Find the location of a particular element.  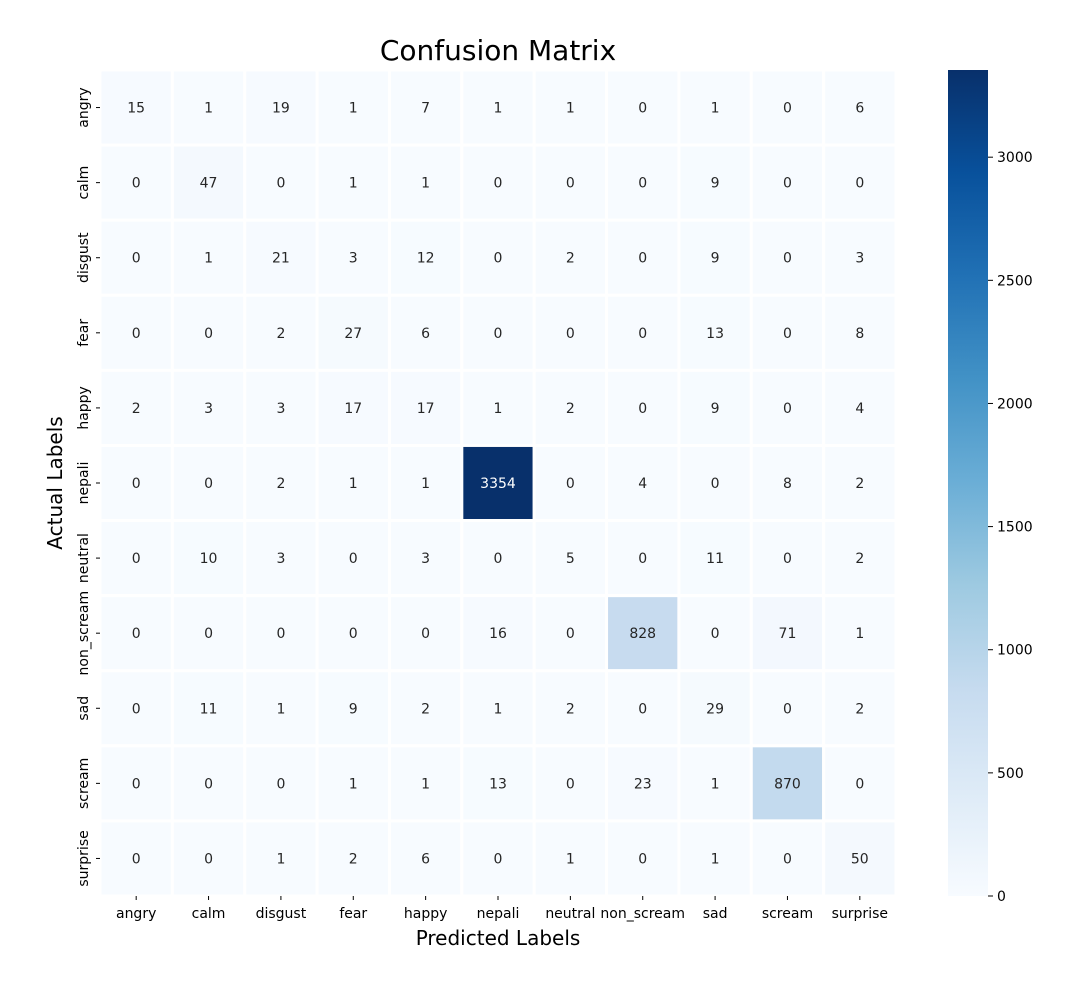

x-axis-label: Predicted Labels is located at coordinates (498, 938).